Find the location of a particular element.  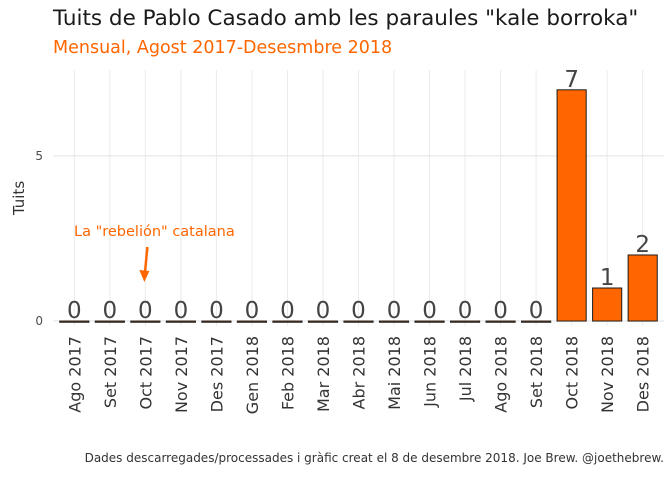

annotation-arrow-shaft is located at coordinates (146, 260).